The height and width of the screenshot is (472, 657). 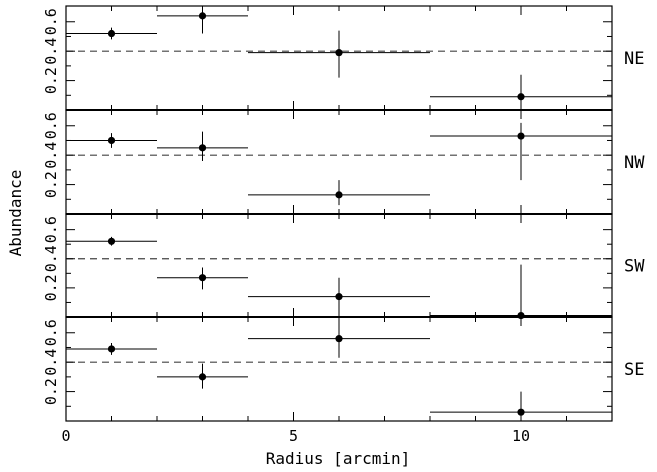 I want to click on y-tick-label-nw: 0.6, so click(x=51, y=125).